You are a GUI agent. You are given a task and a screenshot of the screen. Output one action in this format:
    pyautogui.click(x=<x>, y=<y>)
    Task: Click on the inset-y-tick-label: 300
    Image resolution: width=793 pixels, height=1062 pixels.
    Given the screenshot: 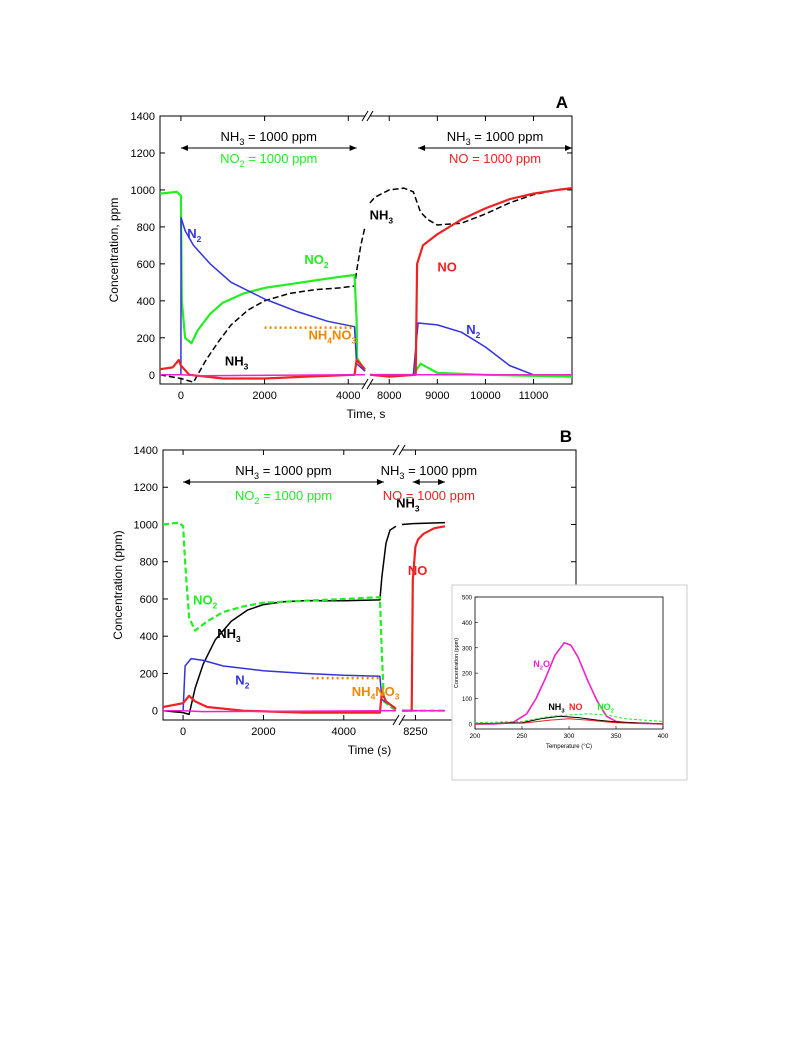 What is the action you would take?
    pyautogui.click(x=467, y=649)
    